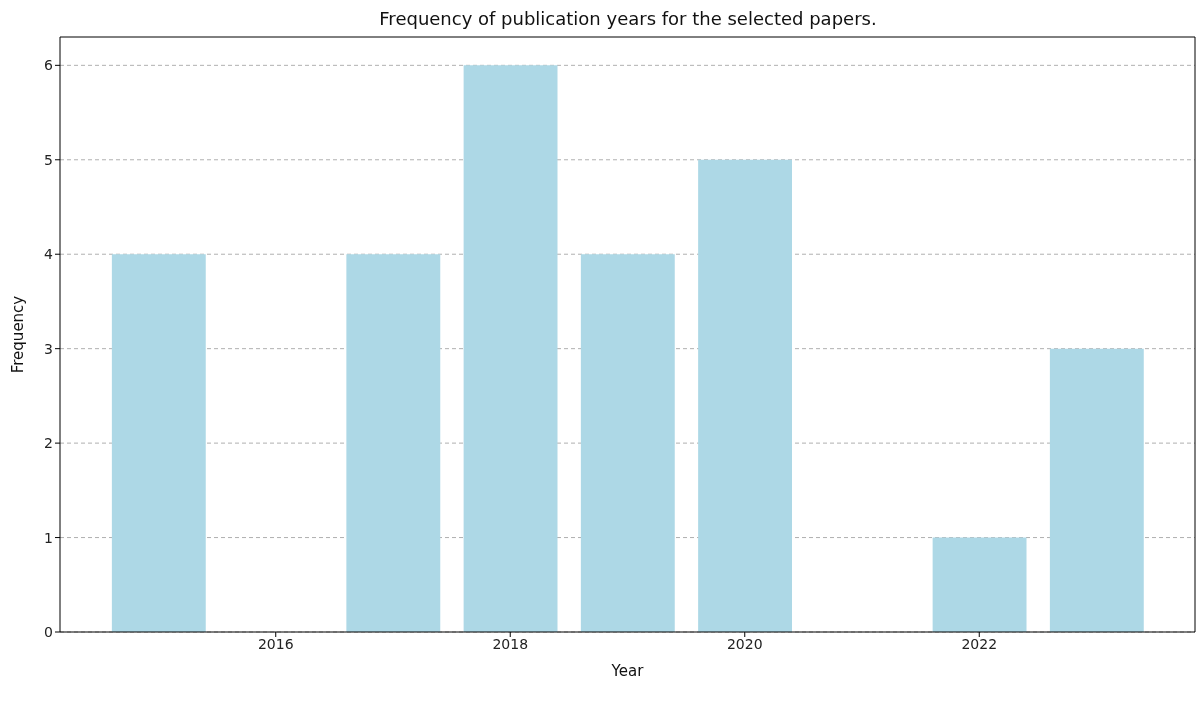  What do you see at coordinates (744, 643) in the screenshot?
I see `x-tick-label: 2020` at bounding box center [744, 643].